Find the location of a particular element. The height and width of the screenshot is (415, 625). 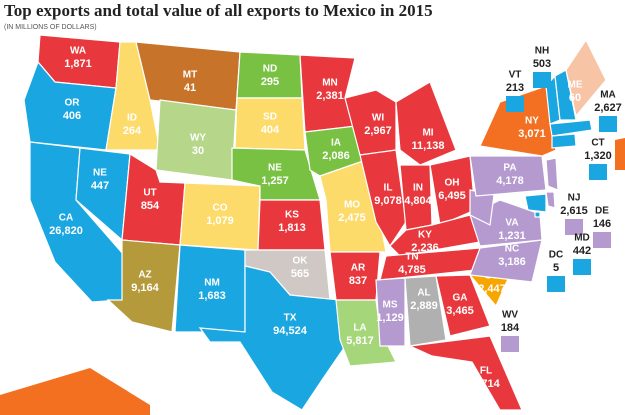

state-value: 1,079 is located at coordinates (220, 221).